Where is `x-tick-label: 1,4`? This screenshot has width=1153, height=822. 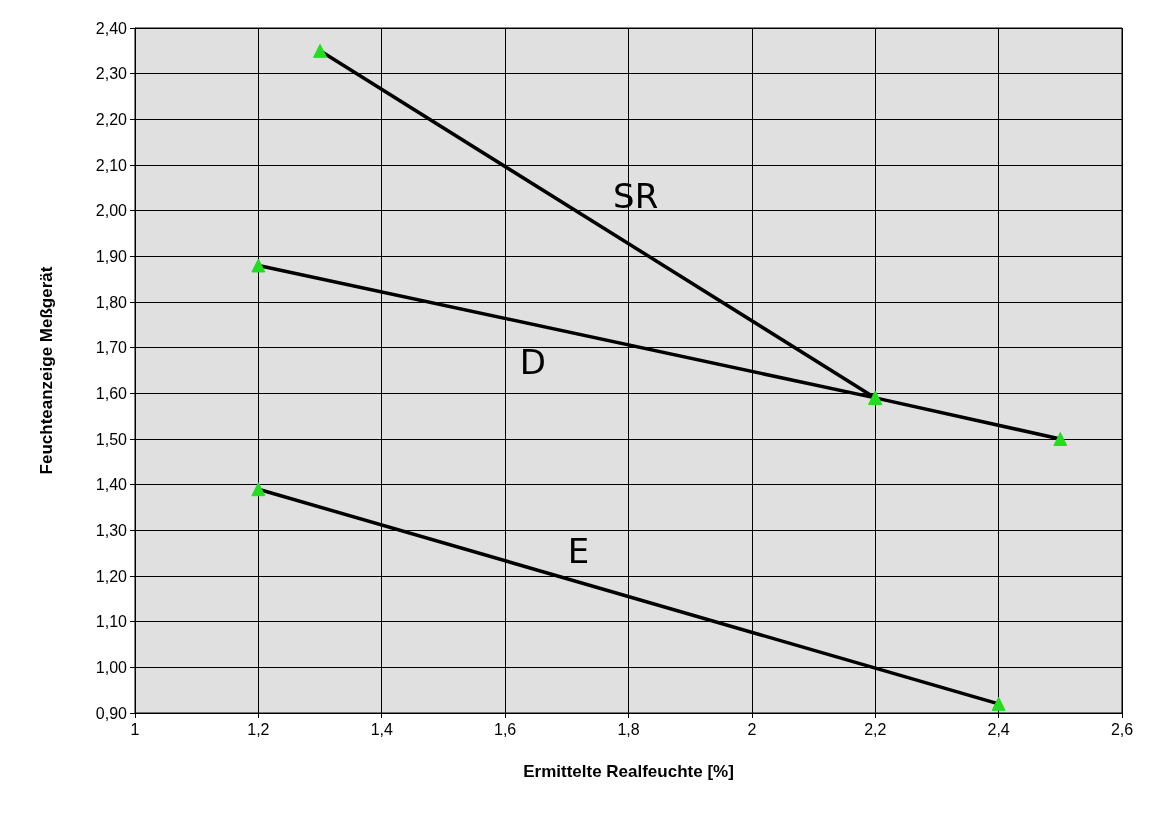
x-tick-label: 1,4 is located at coordinates (381, 729).